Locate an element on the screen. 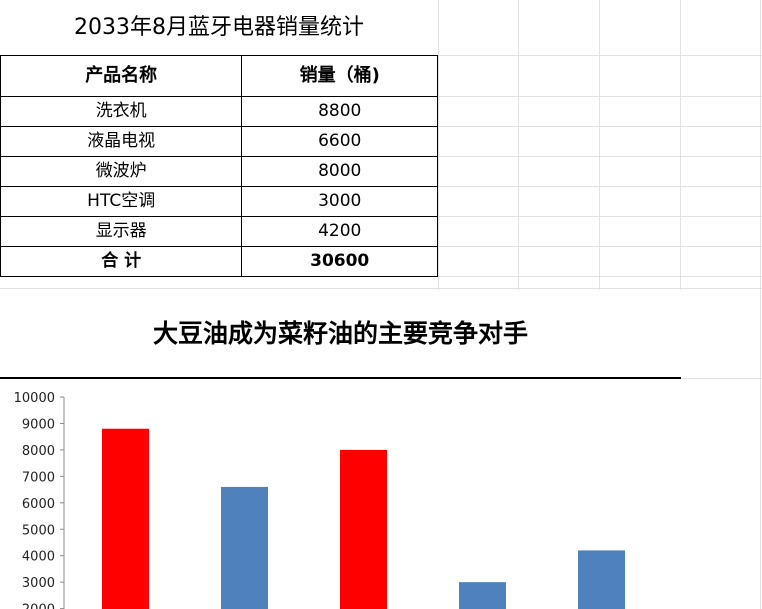 This screenshot has width=762, height=609. product-name-cell: 微波炉 is located at coordinates (121, 171).